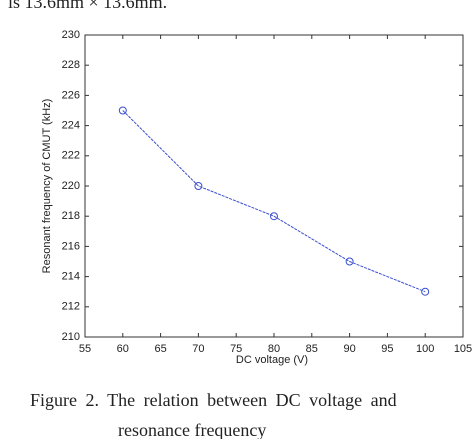  Describe the element at coordinates (425, 349) in the screenshot. I see `x-tick-label: 100` at that location.